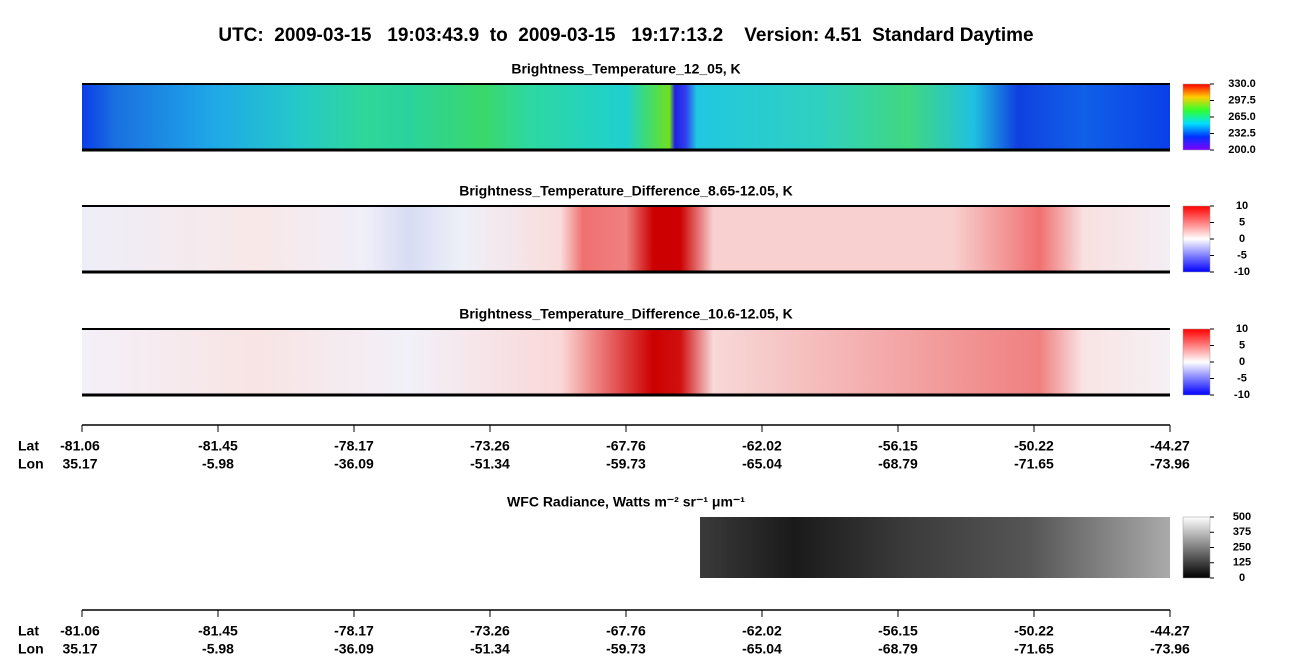 The height and width of the screenshot is (672, 1300). I want to click on colorbar-tick-label: 297.5, so click(1242, 100).